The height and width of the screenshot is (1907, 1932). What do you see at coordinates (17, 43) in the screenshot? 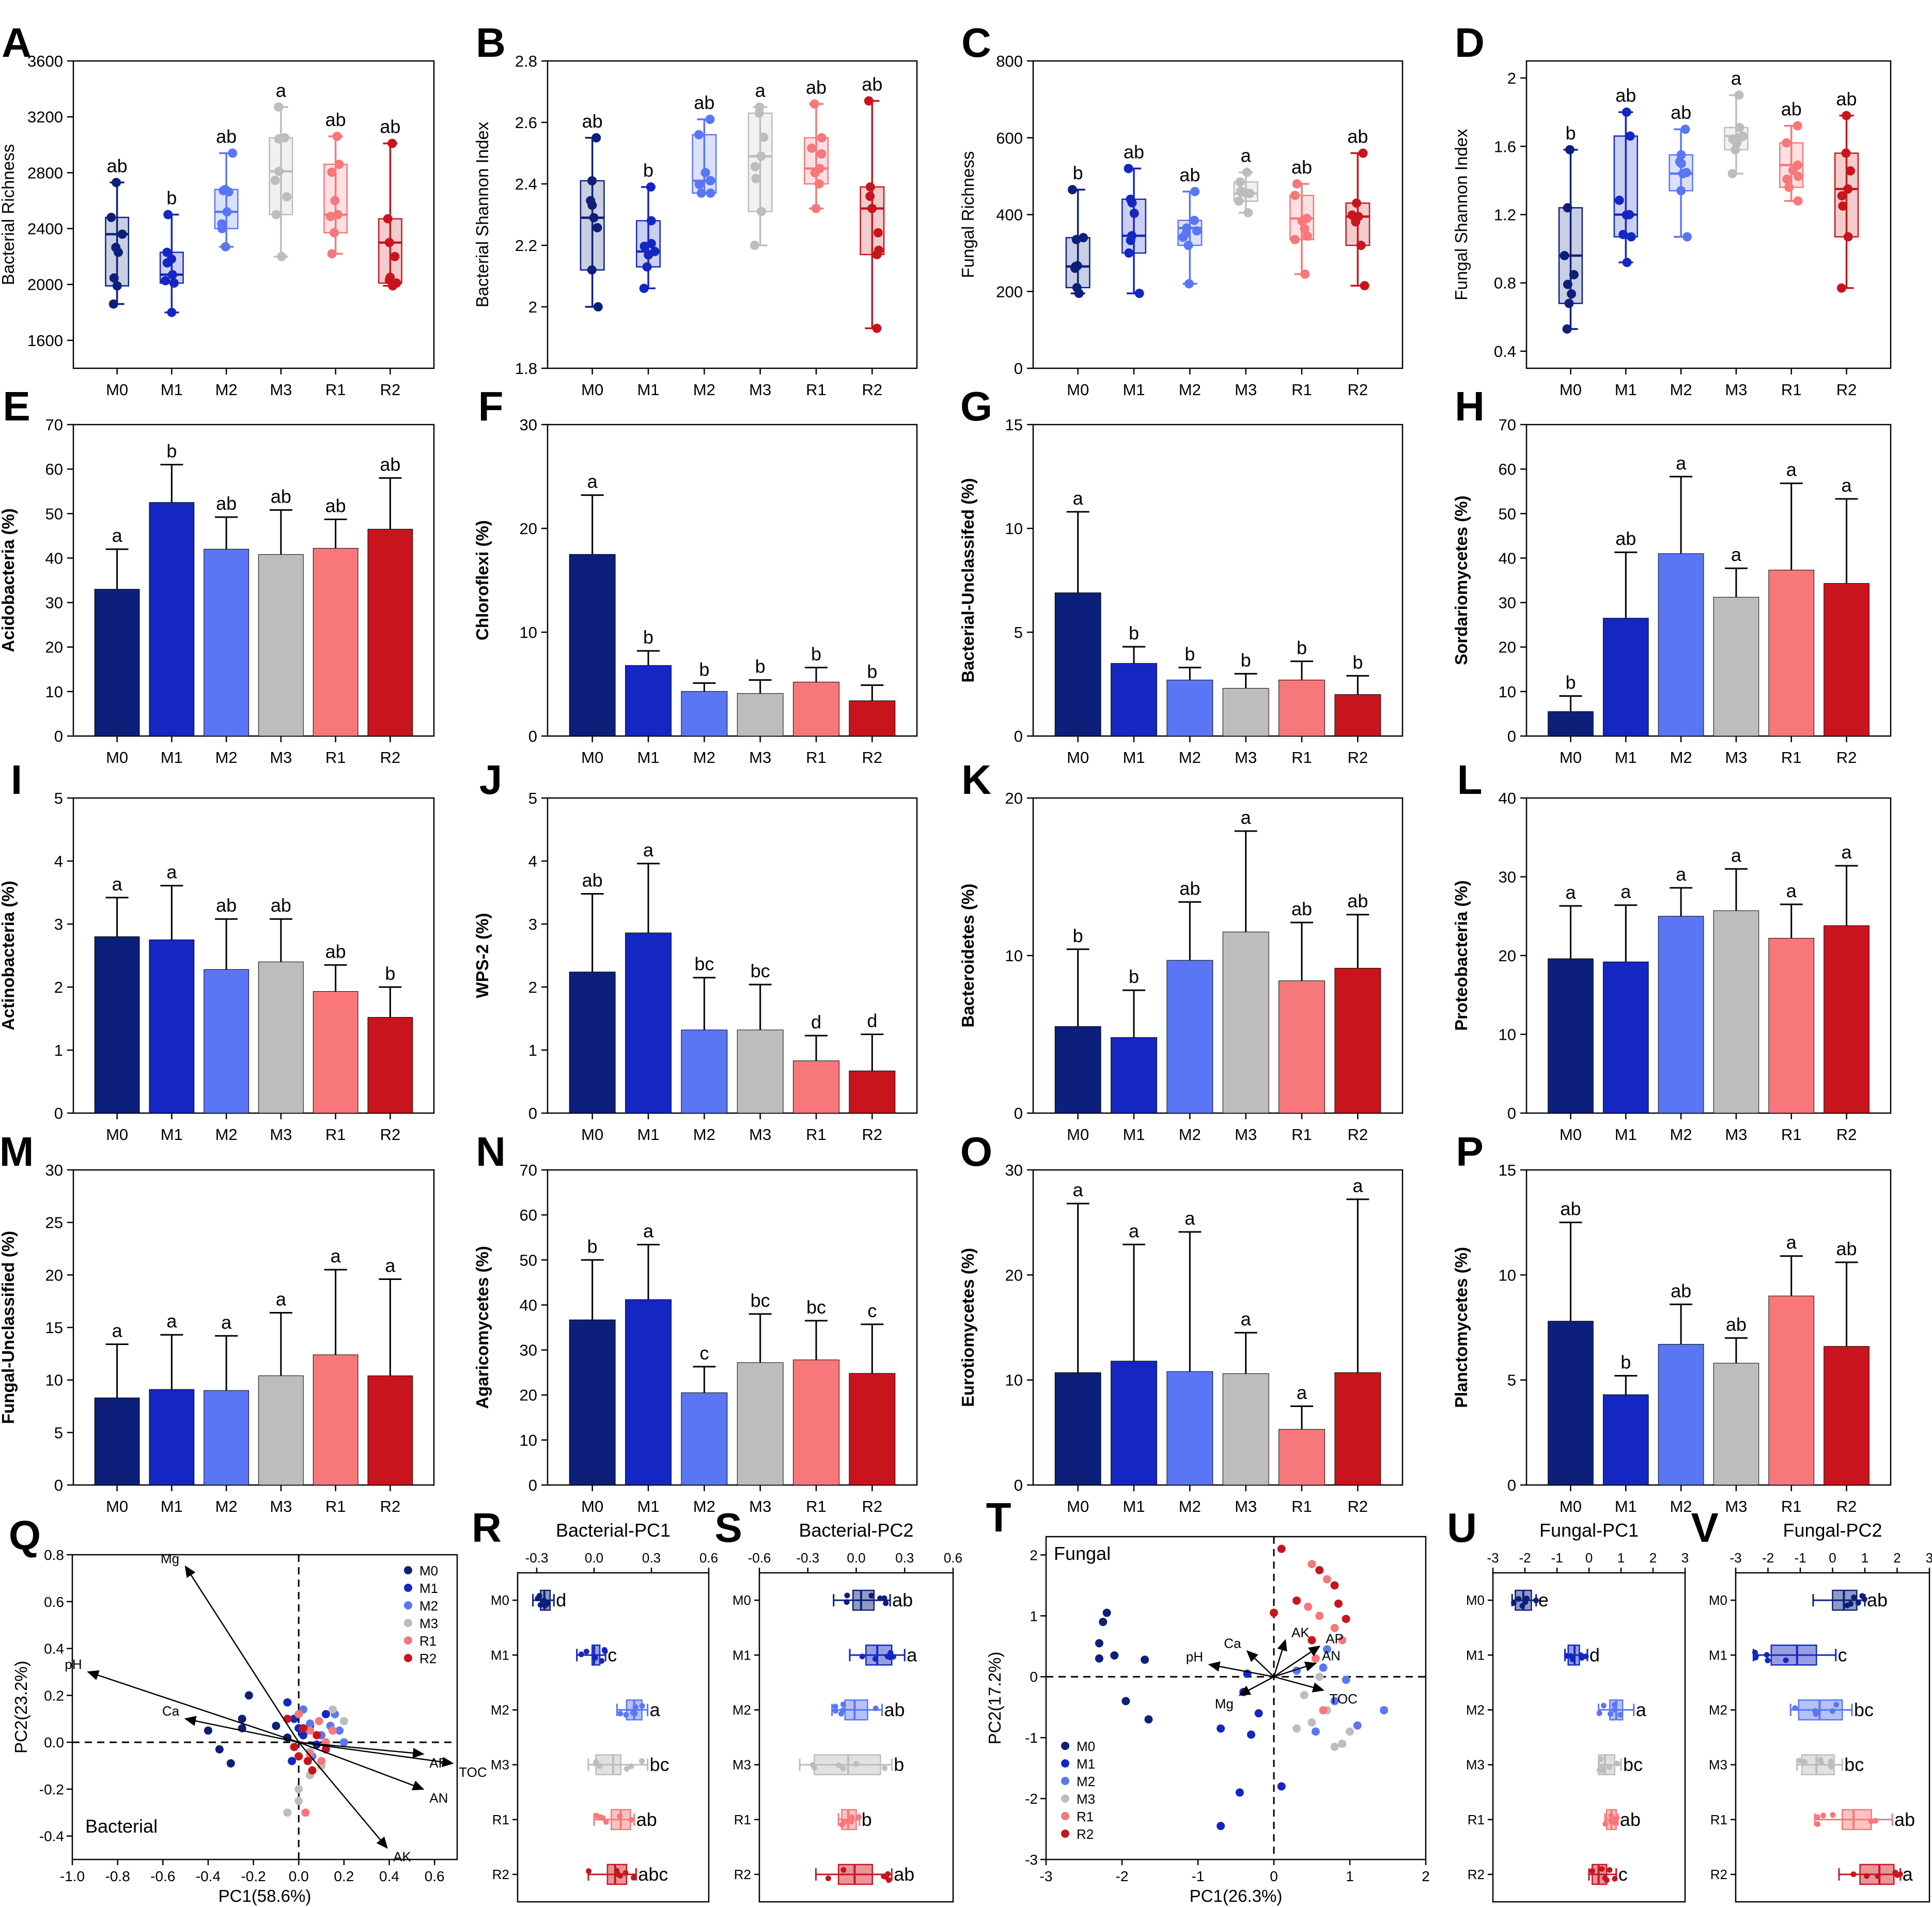
I see `panel-letter: A` at bounding box center [17, 43].